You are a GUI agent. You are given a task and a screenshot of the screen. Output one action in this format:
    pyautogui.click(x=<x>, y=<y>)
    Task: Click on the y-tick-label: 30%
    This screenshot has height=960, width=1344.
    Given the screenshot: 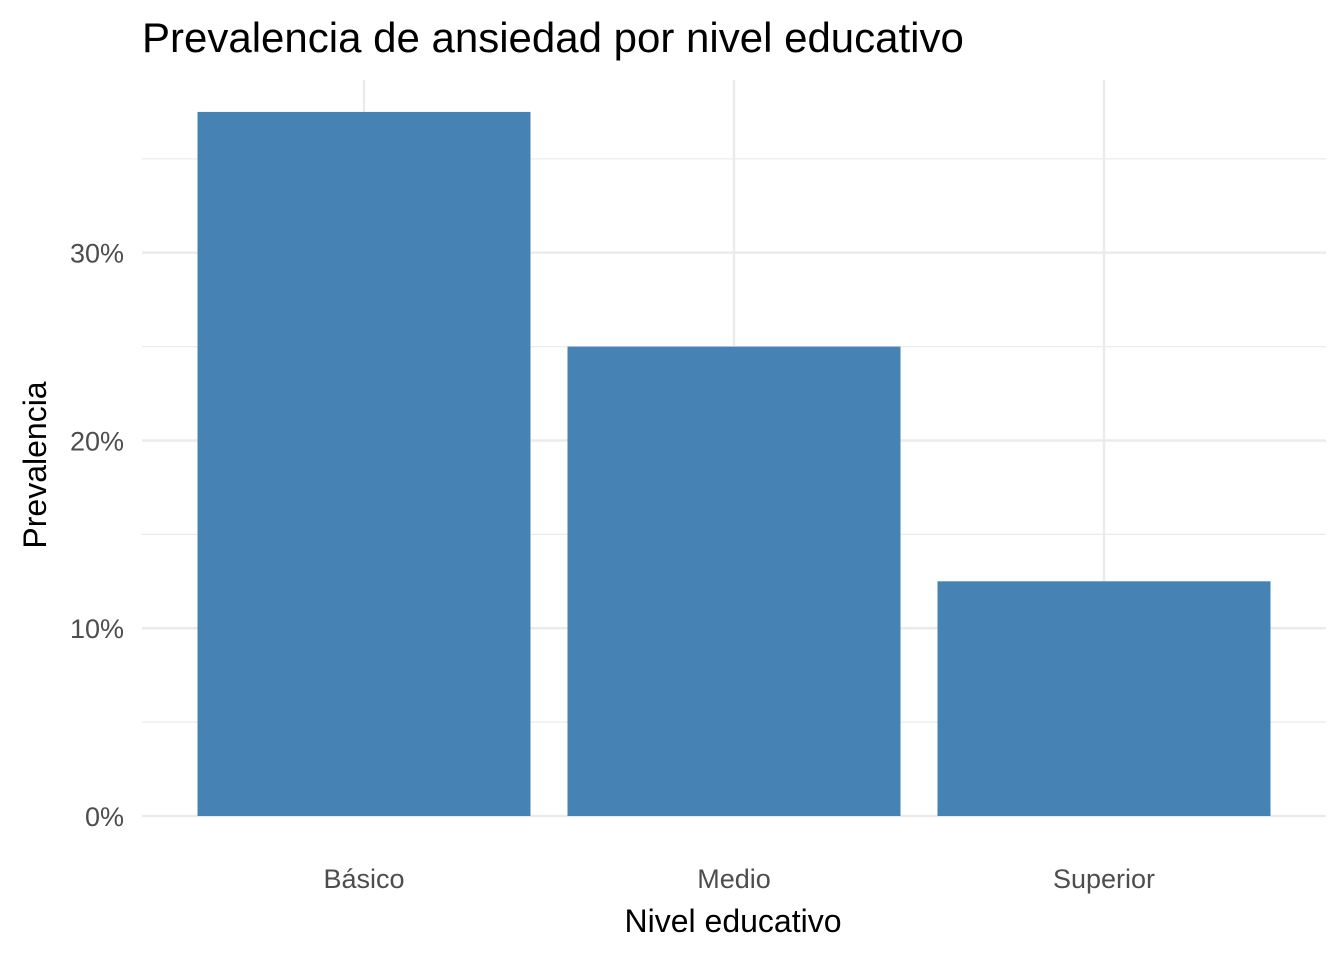 What is the action you would take?
    pyautogui.click(x=97, y=254)
    